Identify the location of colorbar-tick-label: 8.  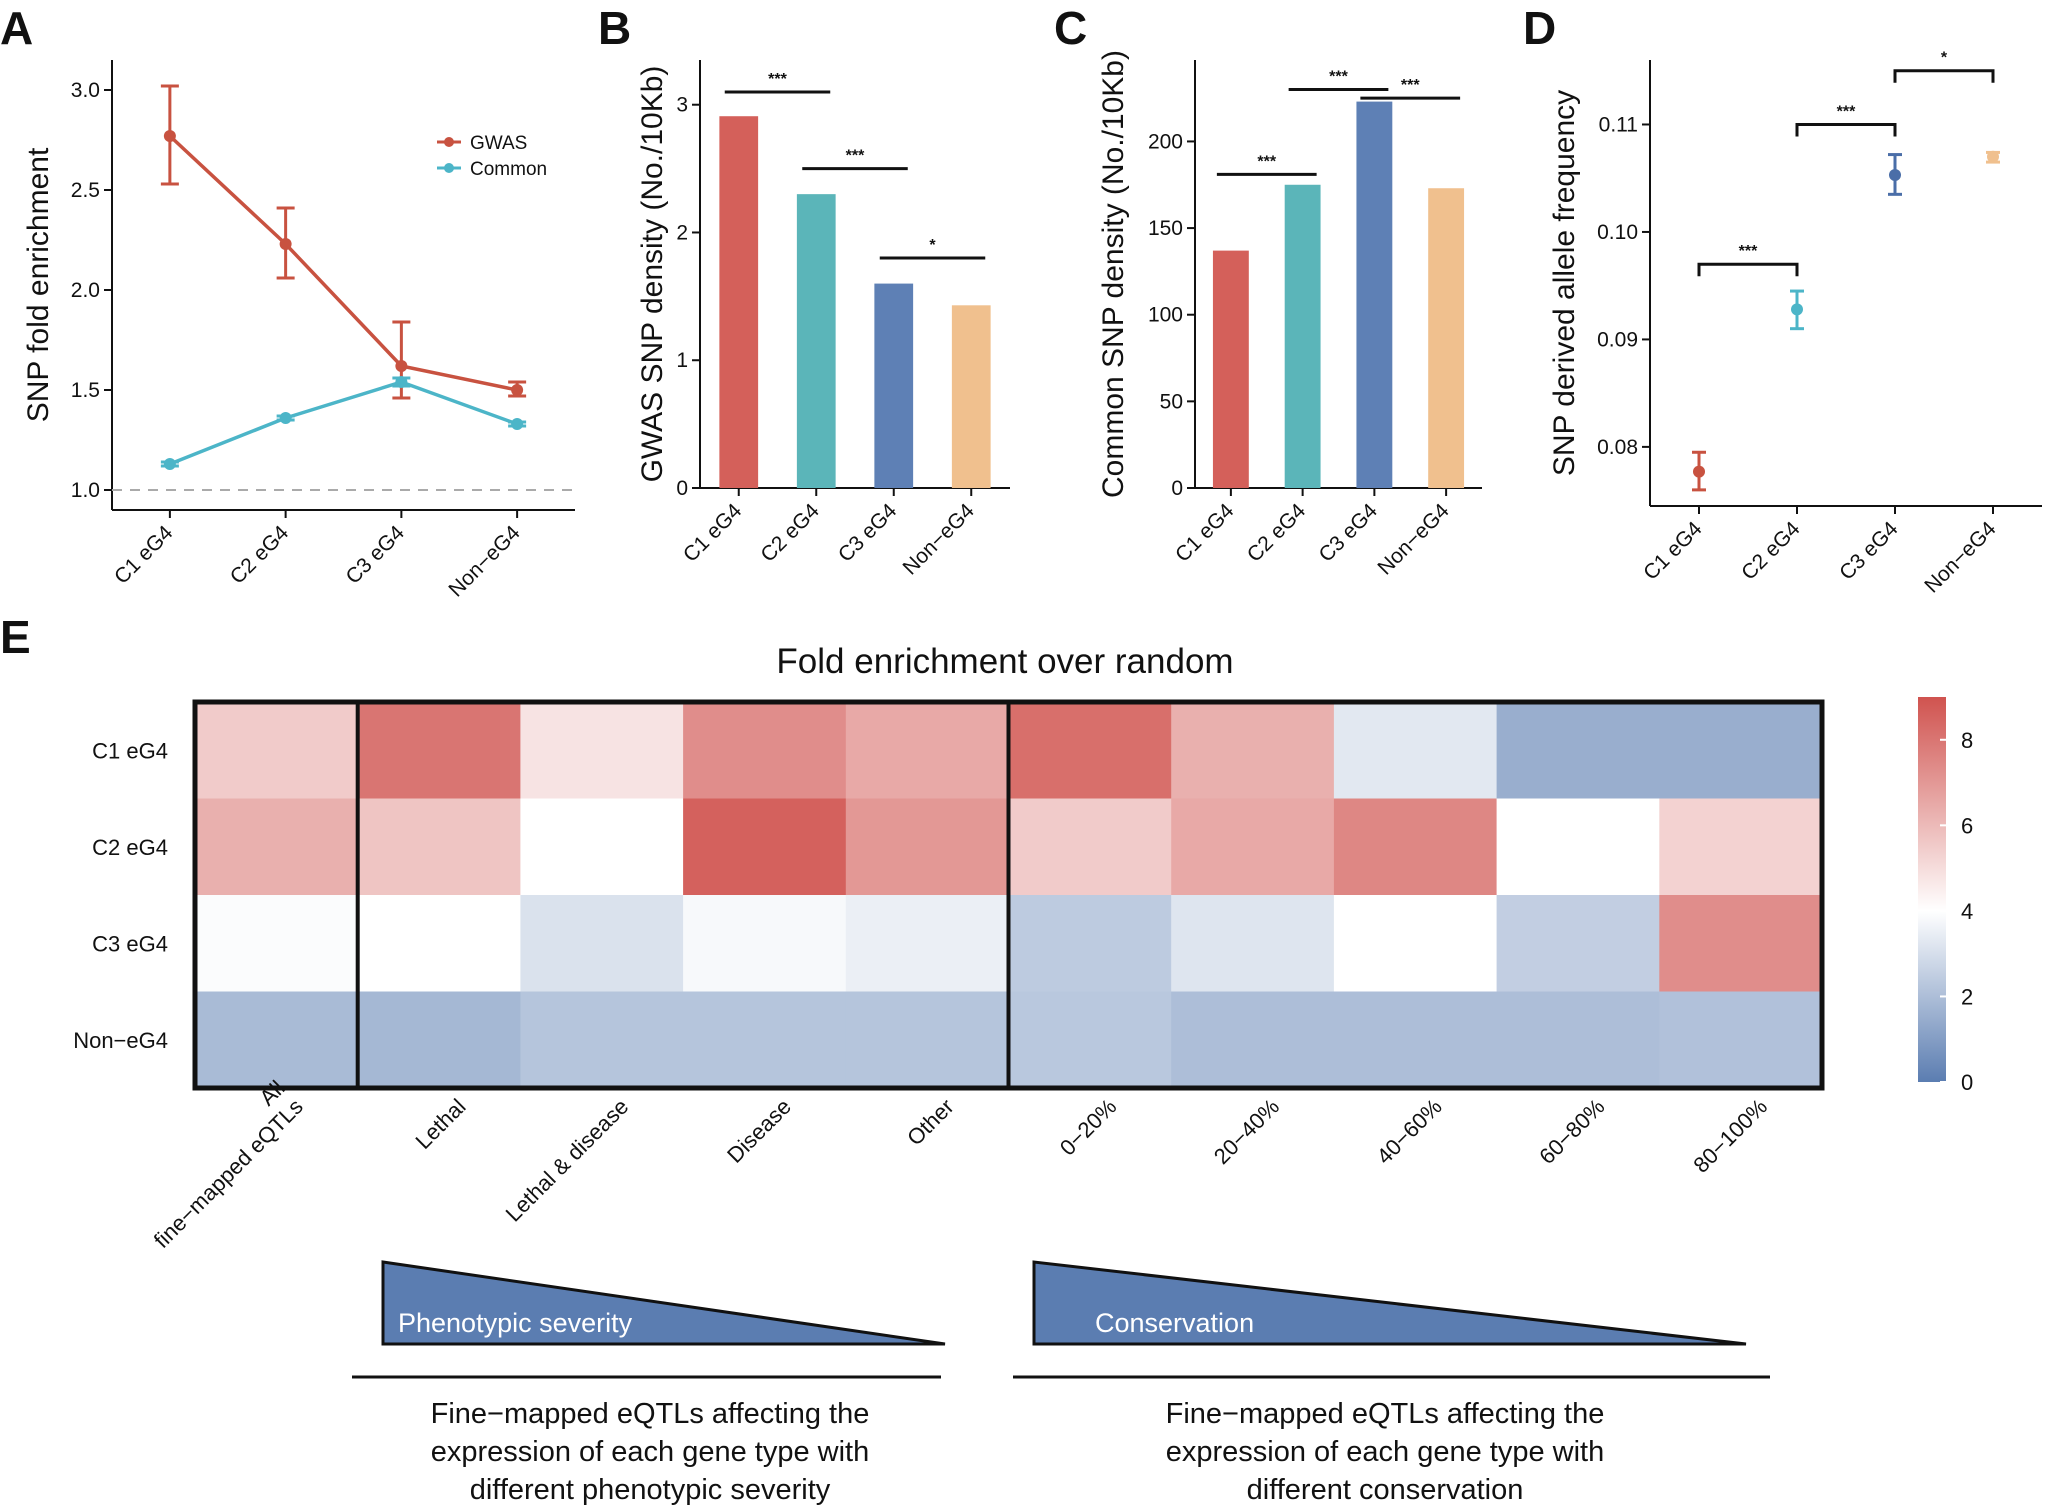
(1967, 740).